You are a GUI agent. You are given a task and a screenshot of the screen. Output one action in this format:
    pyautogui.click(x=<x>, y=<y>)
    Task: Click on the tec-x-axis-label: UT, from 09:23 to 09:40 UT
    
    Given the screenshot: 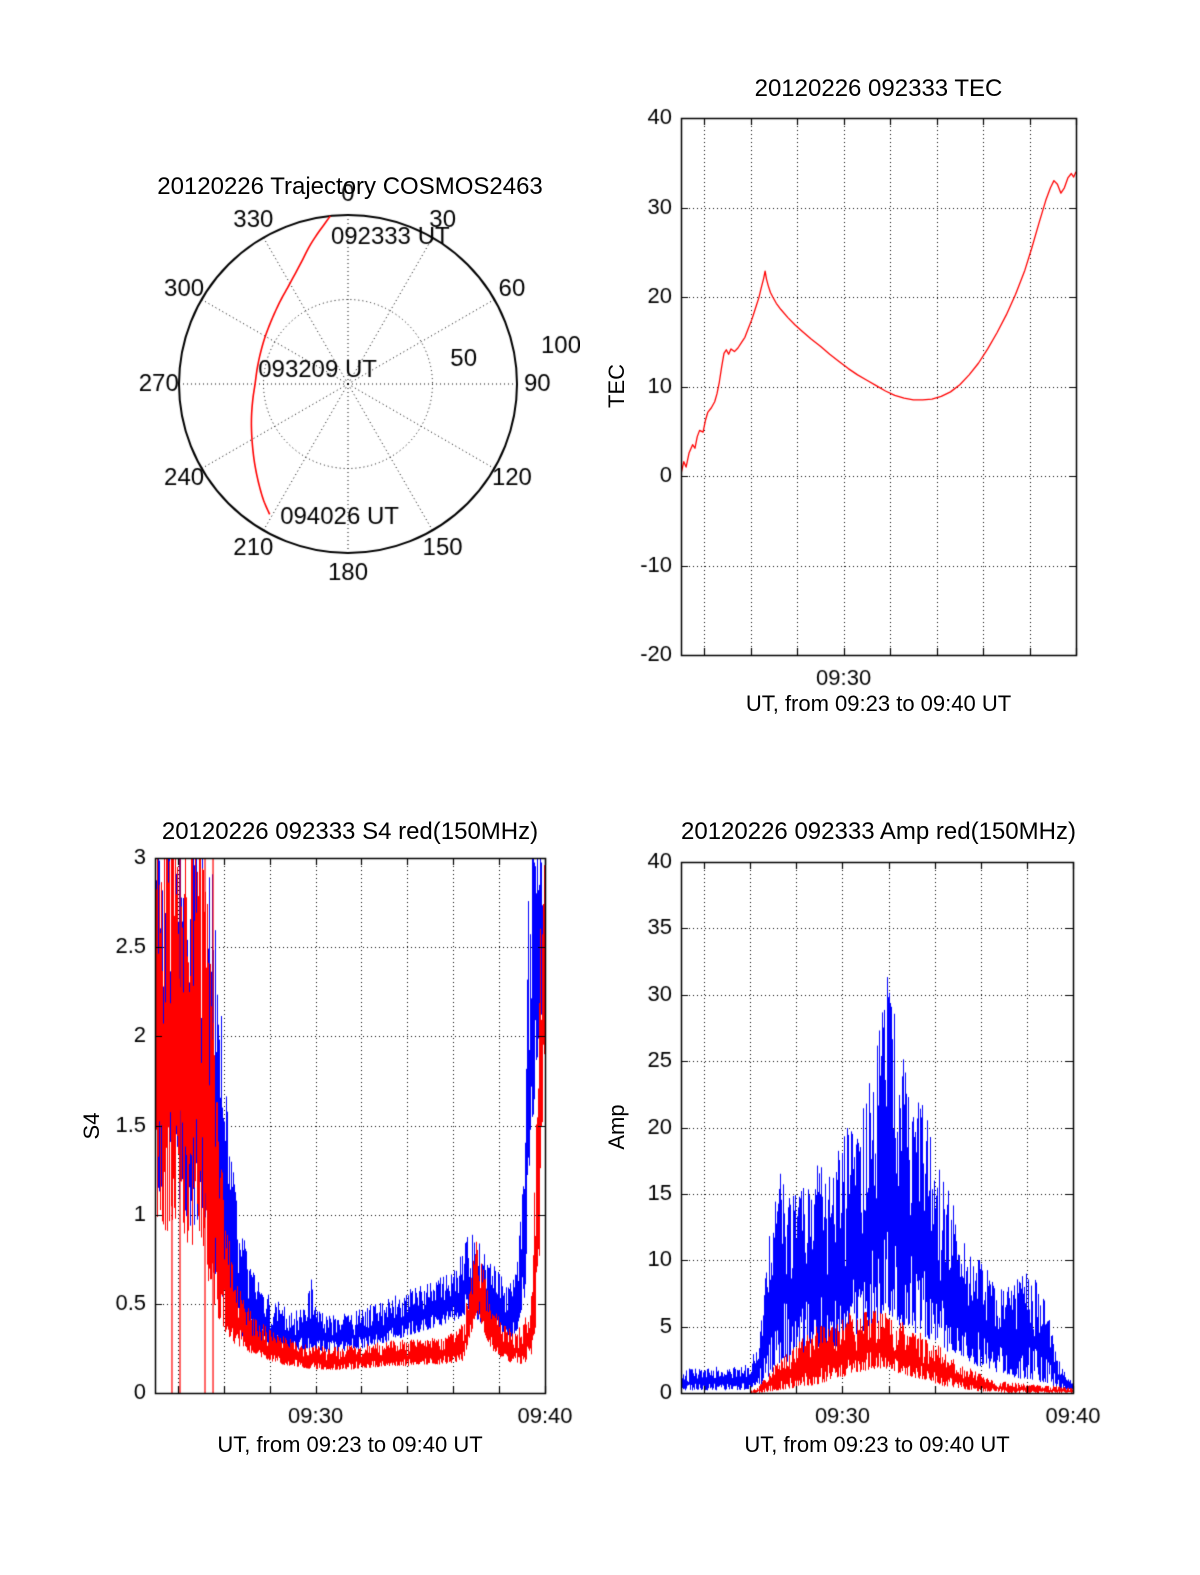 What is the action you would take?
    pyautogui.click(x=878, y=703)
    